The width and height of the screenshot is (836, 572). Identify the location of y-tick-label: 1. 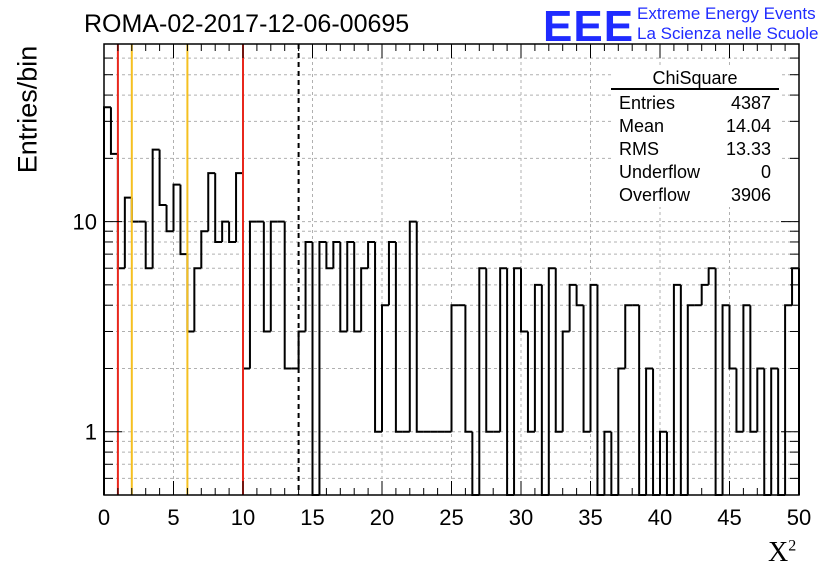
(91, 432).